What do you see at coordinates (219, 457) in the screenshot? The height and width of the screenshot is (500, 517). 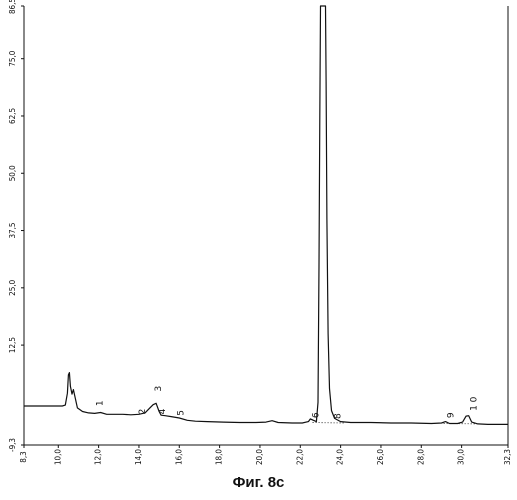 I see `x-tick-label: 18,0` at bounding box center [219, 457].